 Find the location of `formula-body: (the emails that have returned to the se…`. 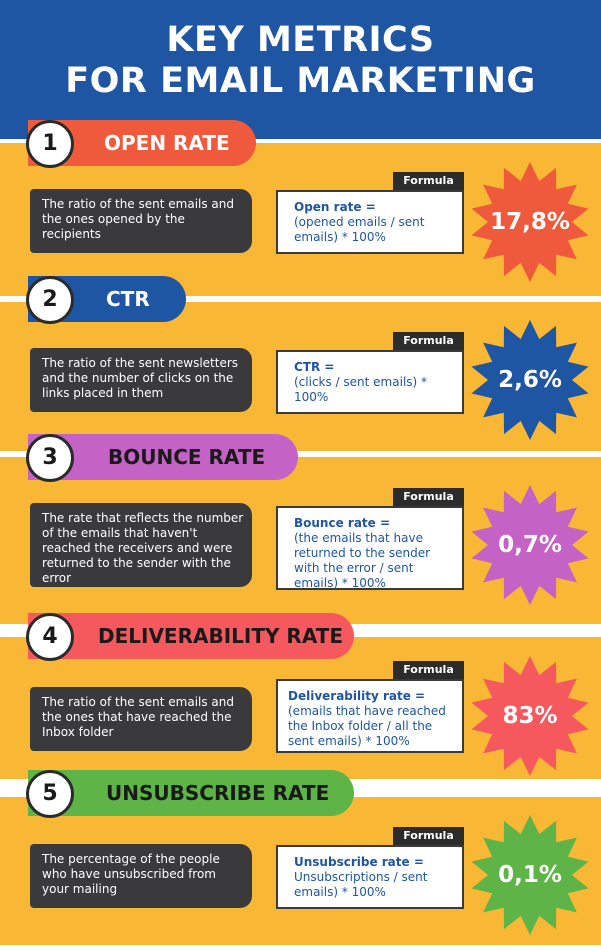

formula-body: (the emails that have returned to the se… is located at coordinates (362, 560).